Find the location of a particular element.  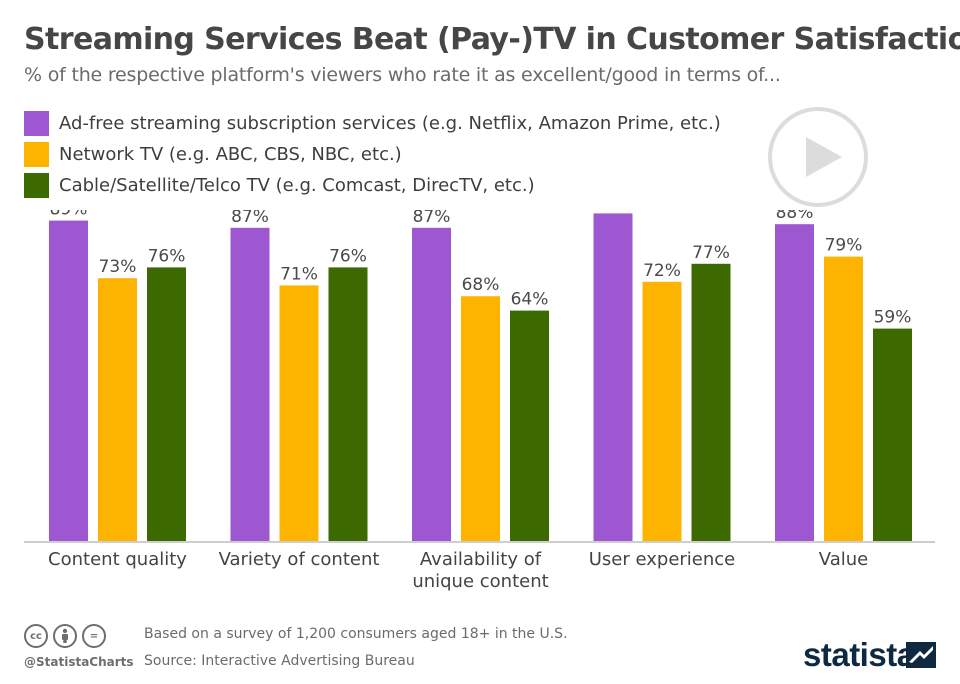

cc-icon: cc is located at coordinates (36, 636).